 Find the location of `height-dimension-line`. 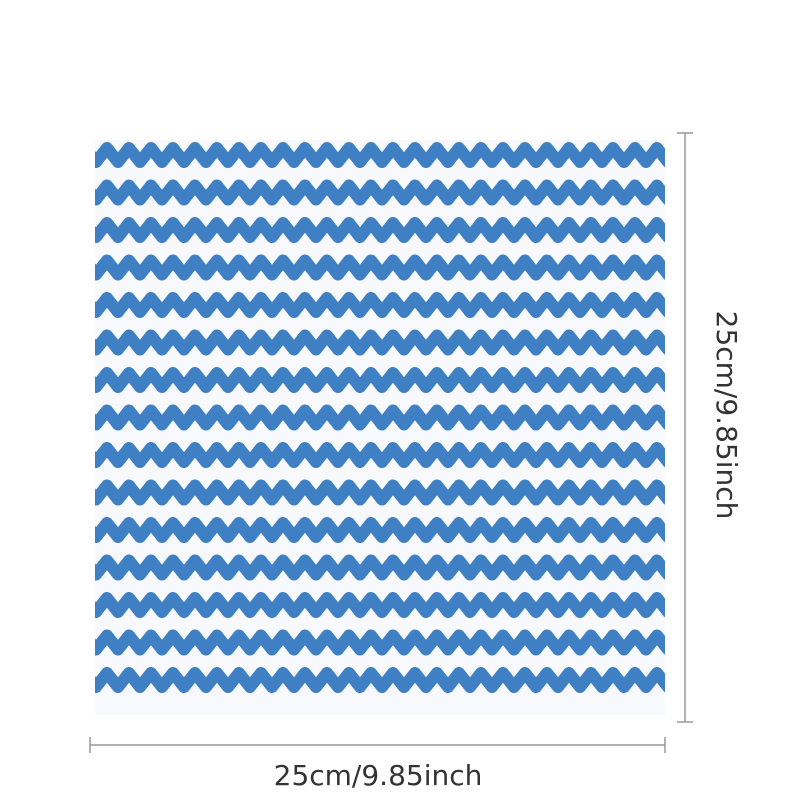

height-dimension-line is located at coordinates (685, 427).